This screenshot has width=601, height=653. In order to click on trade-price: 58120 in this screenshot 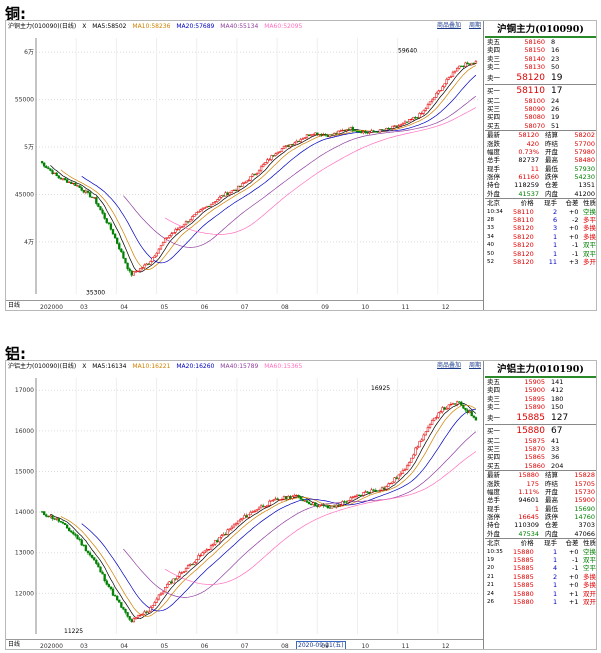, I will do `click(523, 236)`.